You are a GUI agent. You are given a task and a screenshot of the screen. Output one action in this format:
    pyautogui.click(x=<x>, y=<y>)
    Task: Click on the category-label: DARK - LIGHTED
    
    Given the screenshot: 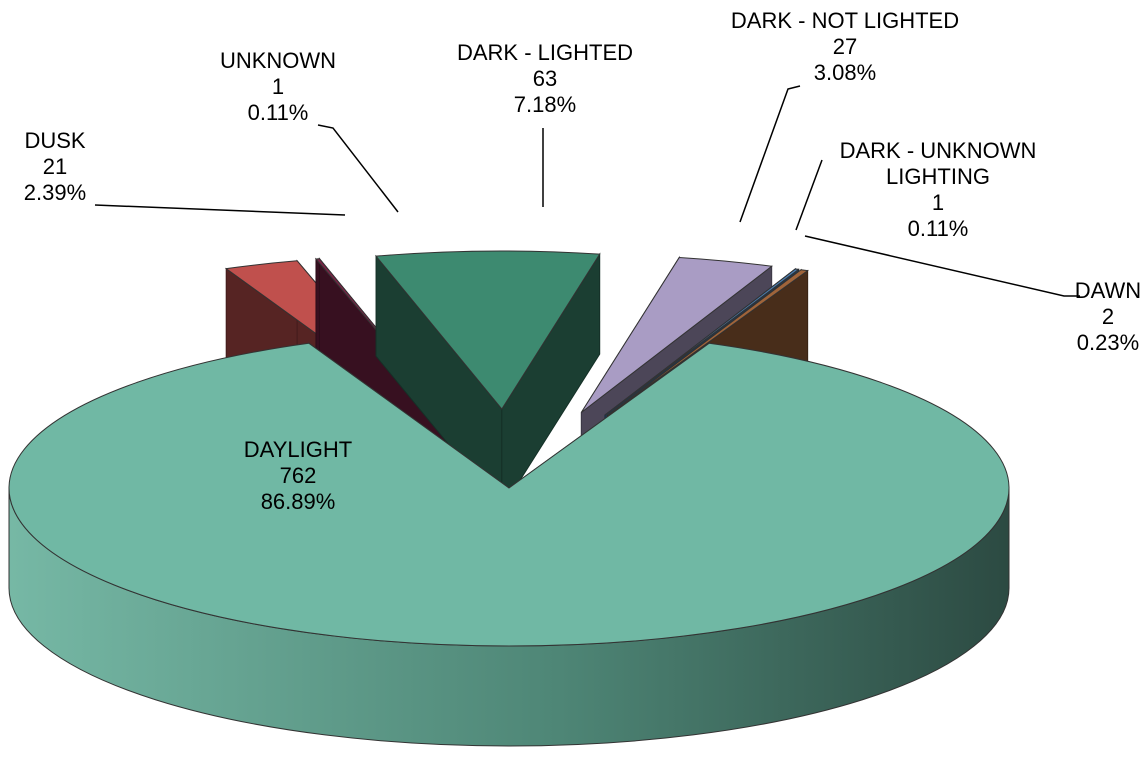 What is the action you would take?
    pyautogui.click(x=545, y=52)
    